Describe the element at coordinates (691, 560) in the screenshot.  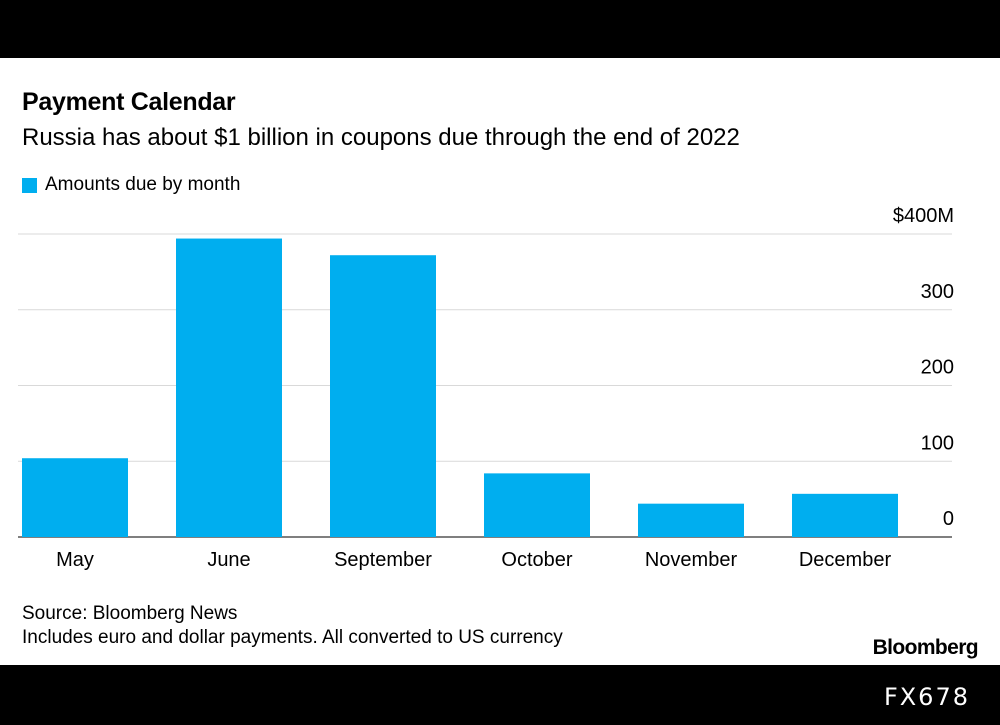
I see `x-tick-label: November` at that location.